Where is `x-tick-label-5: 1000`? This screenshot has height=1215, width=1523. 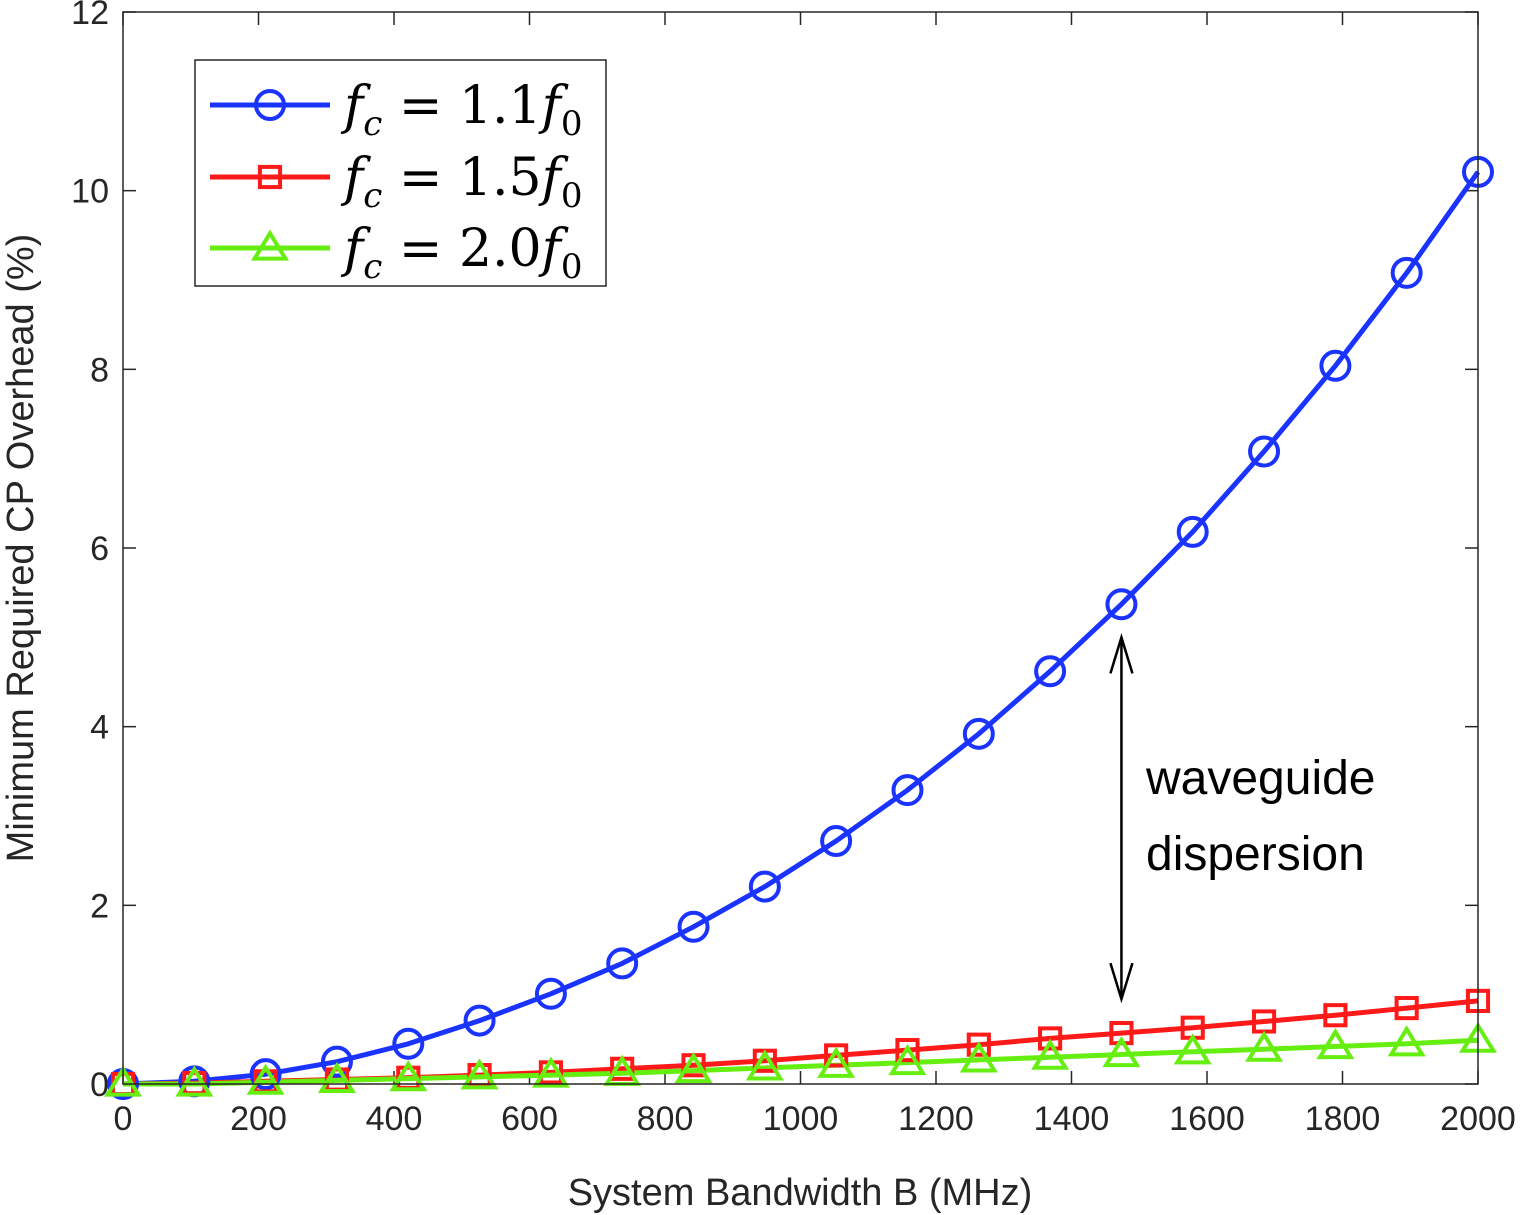 x-tick-label-5: 1000 is located at coordinates (801, 1119).